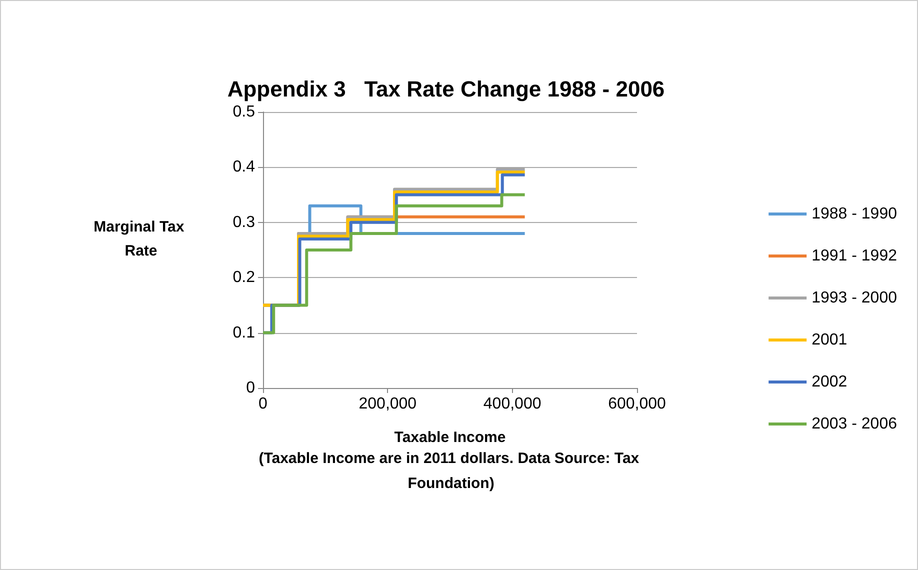  I want to click on legend-label: 1991 - 1992, so click(855, 256).